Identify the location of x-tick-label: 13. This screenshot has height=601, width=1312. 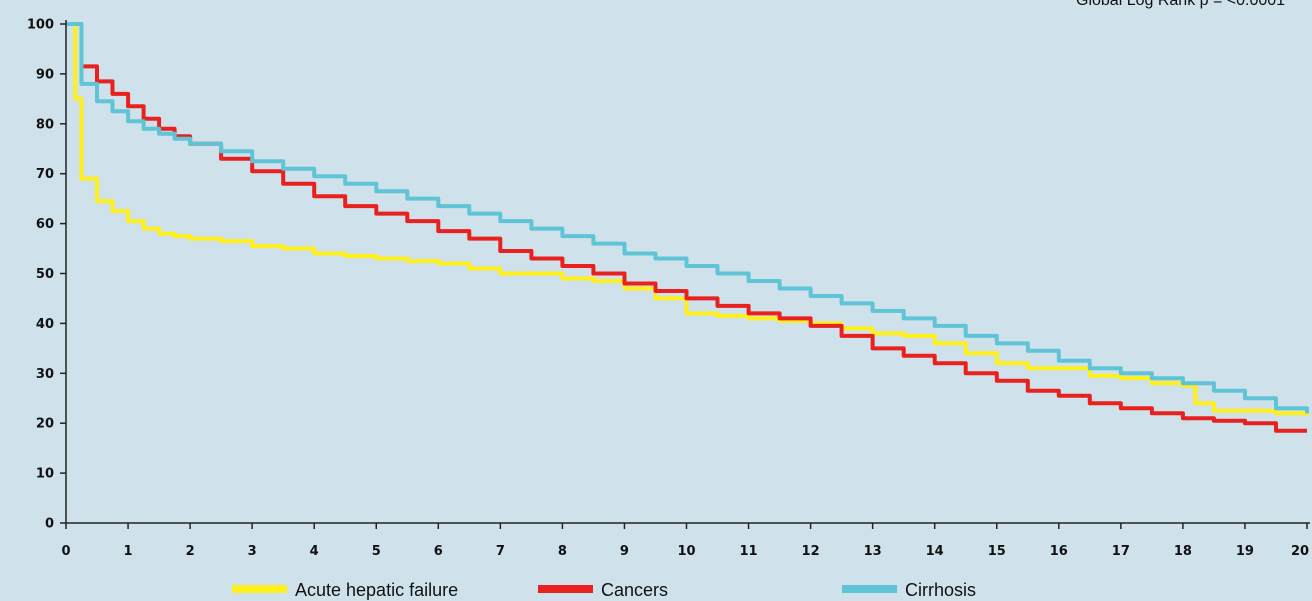
(873, 551).